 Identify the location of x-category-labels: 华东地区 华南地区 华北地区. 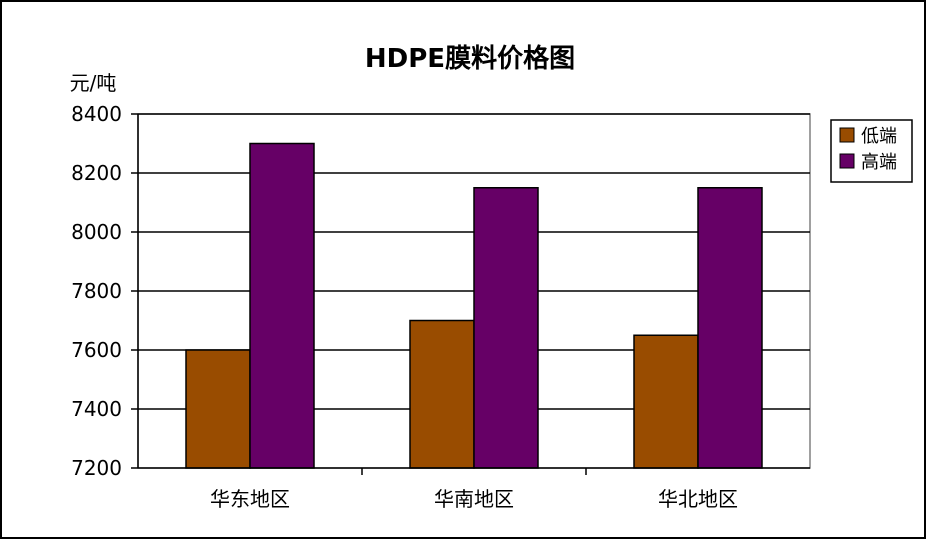
(474, 499).